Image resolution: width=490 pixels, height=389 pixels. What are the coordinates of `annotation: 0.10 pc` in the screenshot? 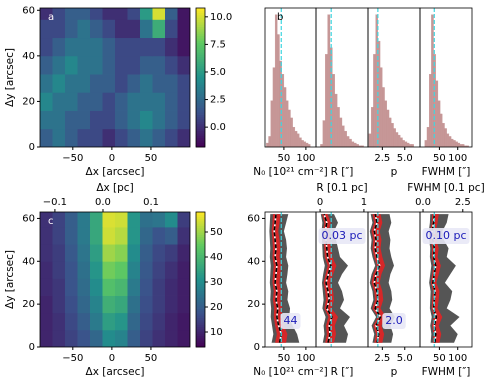 It's located at (445, 235).